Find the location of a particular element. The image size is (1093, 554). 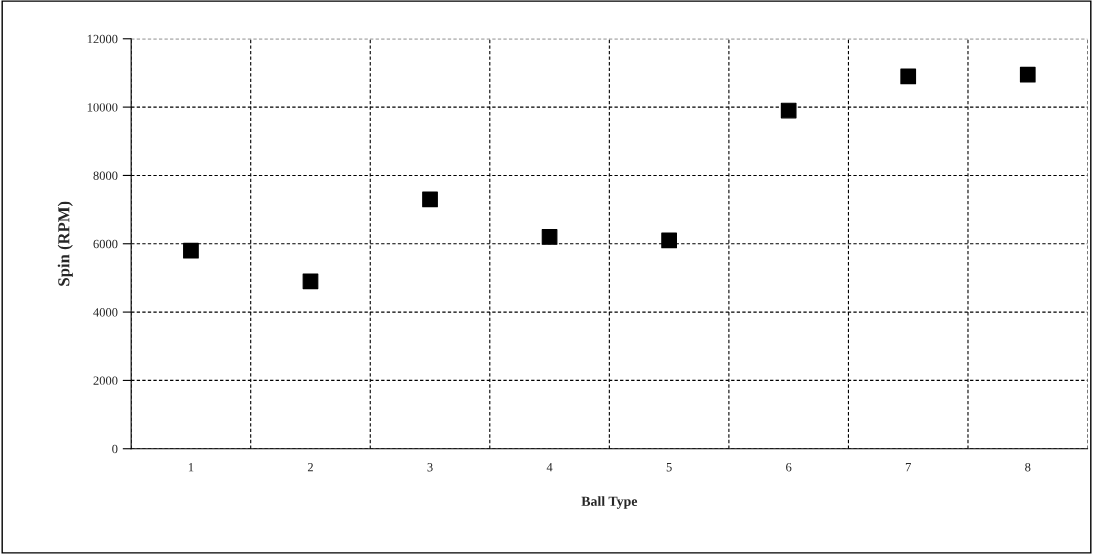

y-tick-label: 2000 is located at coordinates (105, 380).